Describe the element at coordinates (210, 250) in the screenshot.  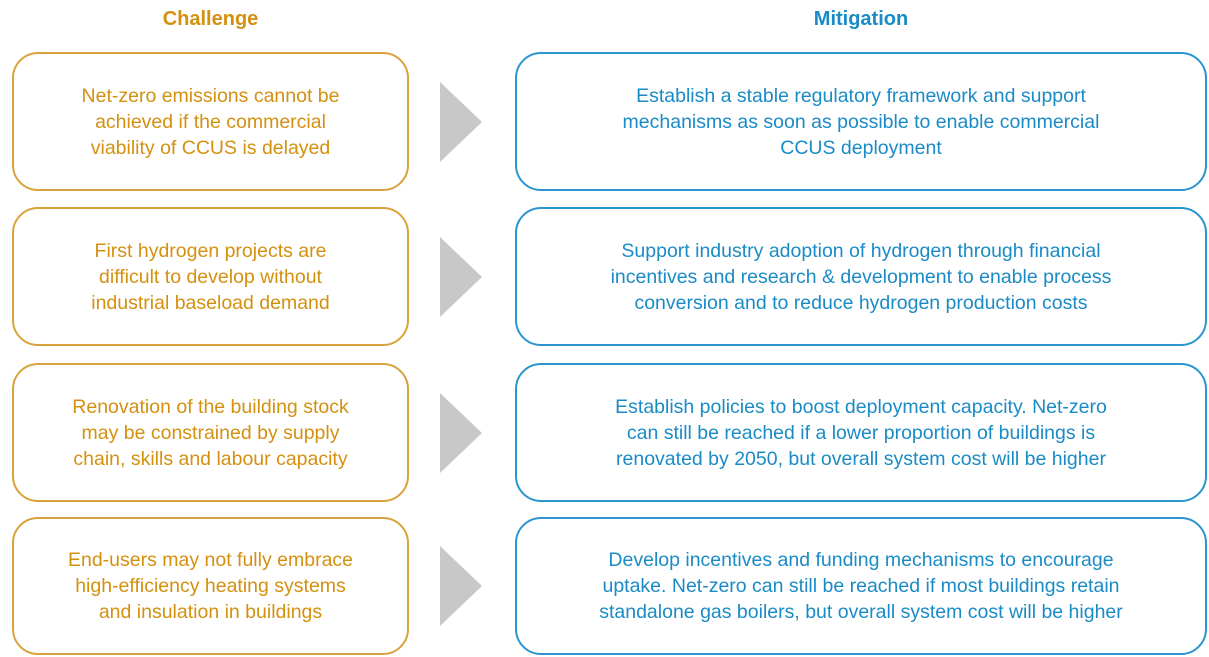
I see `challenge-line: First hydrogen projects are` at that location.